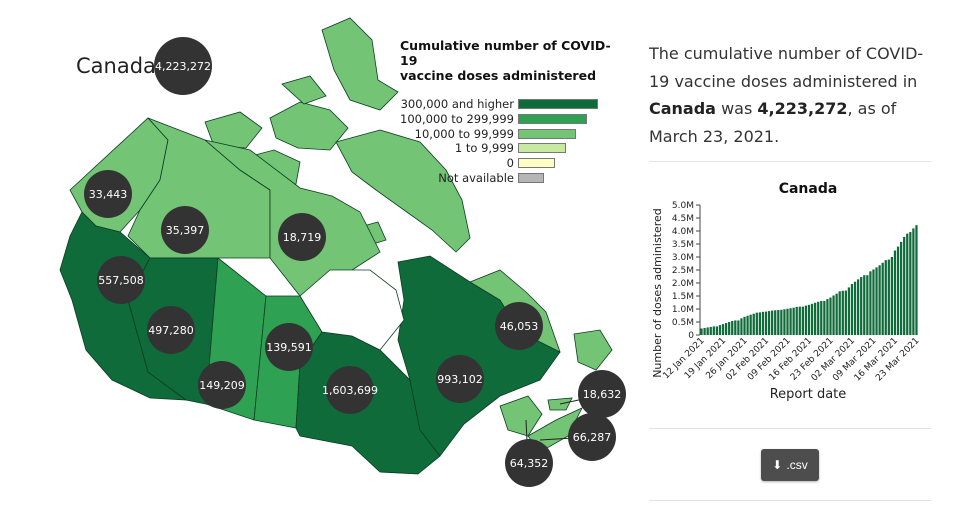 The image size is (980, 525). What do you see at coordinates (521, 416) in the screenshot?
I see `region-new-brunswick` at bounding box center [521, 416].